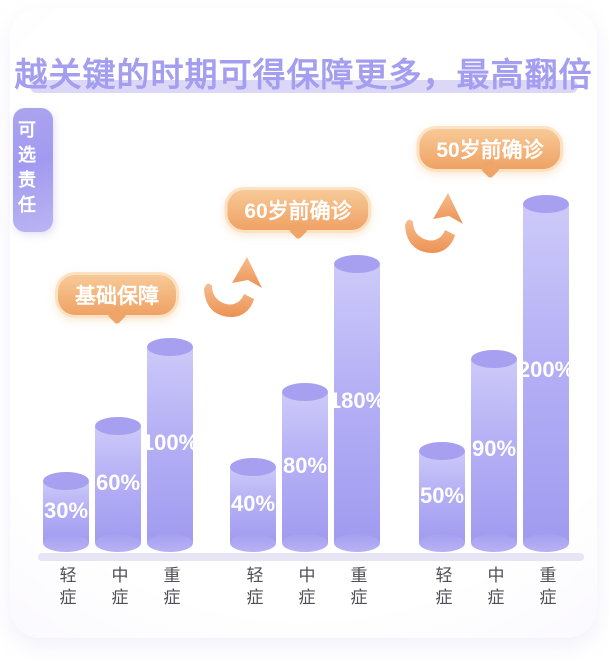 The height and width of the screenshot is (659, 609). I want to click on badge-diagnosed-before-50: 50岁前确诊, so click(490, 149).